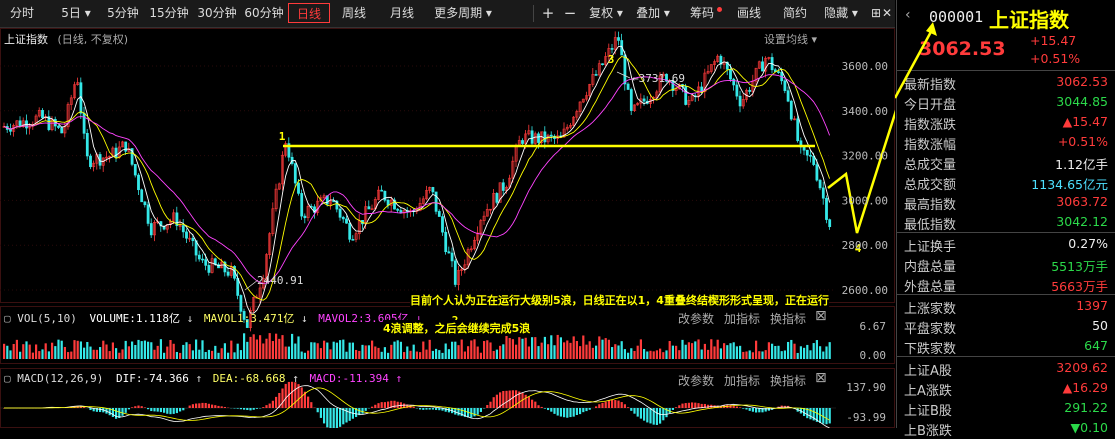 This screenshot has height=439, width=1115. What do you see at coordinates (742, 380) in the screenshot?
I see `macd-add-indicator-button: 加指标` at bounding box center [742, 380].